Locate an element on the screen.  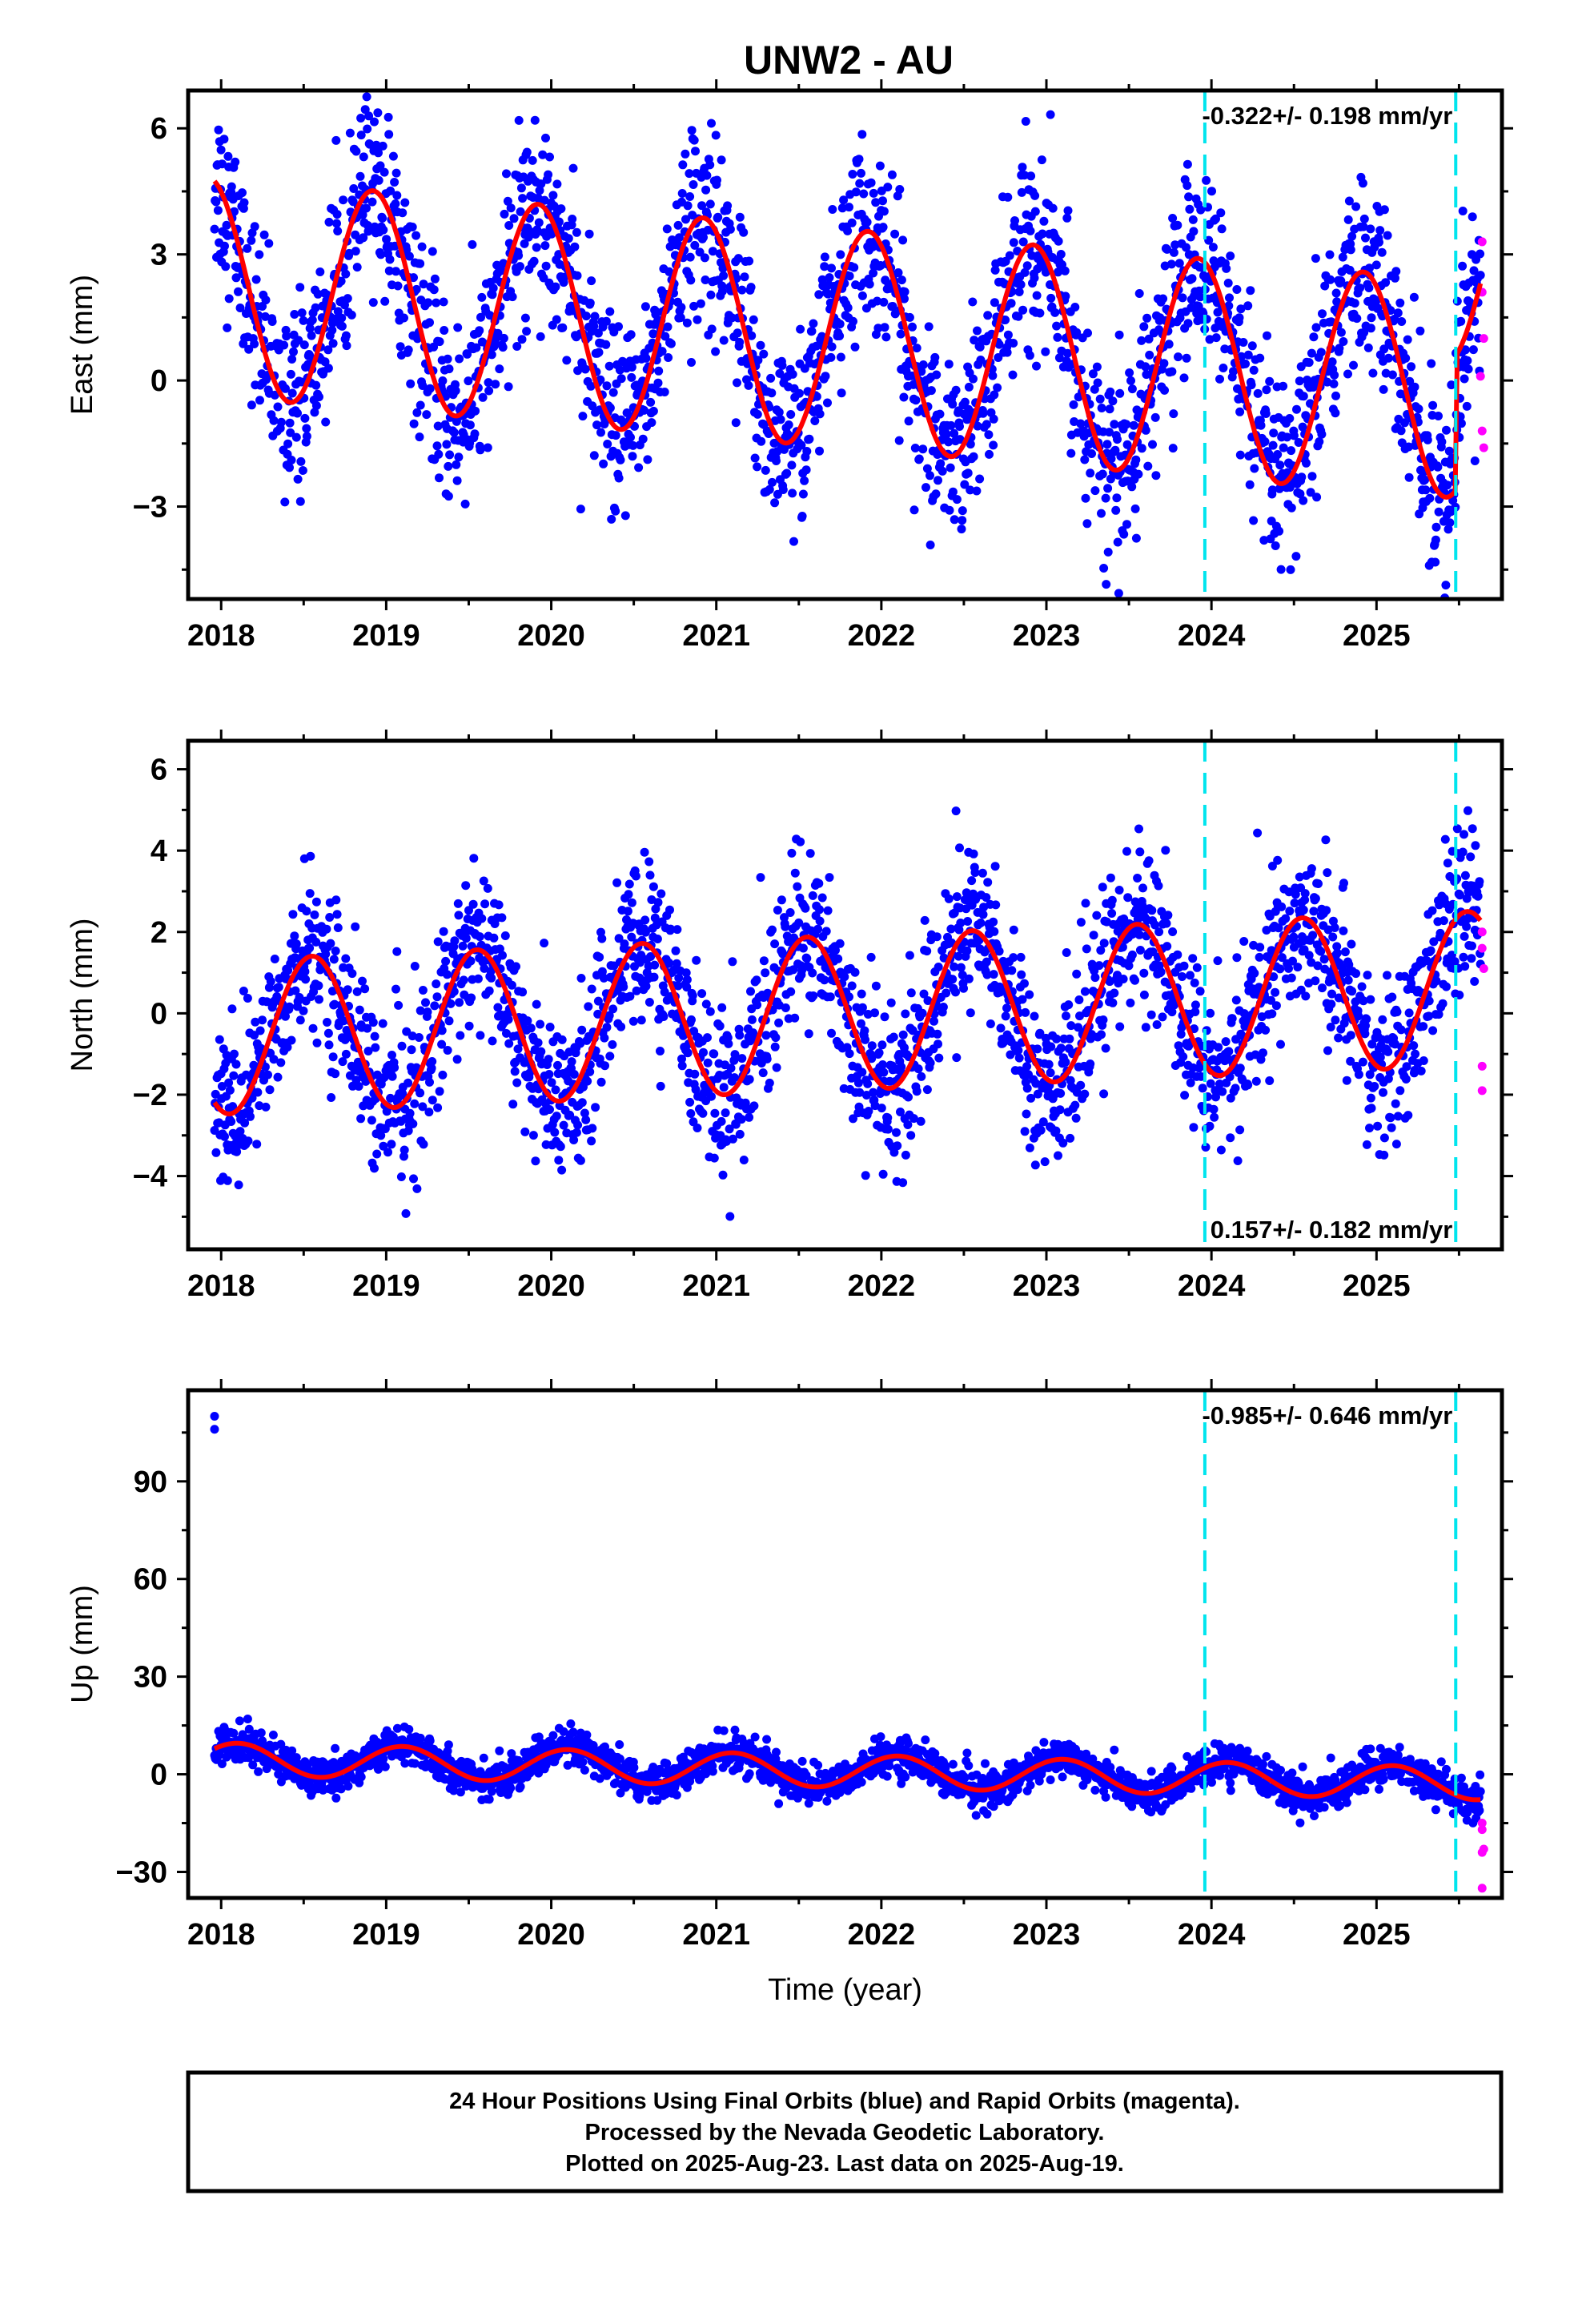
x-tick-label: 2025 is located at coordinates (1377, 636).